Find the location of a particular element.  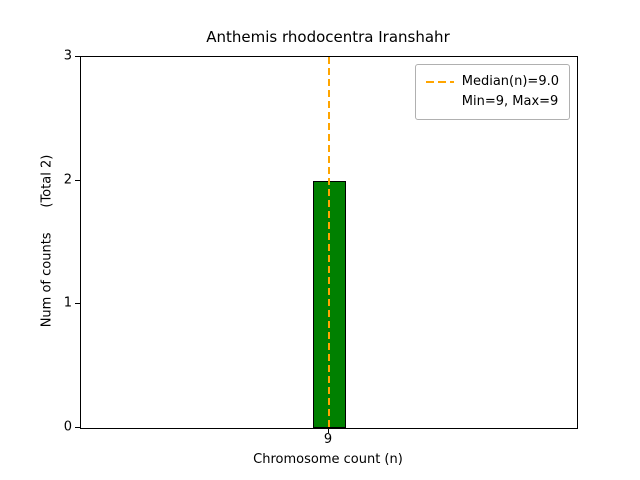

y-tick-label: 2 is located at coordinates (67, 180).